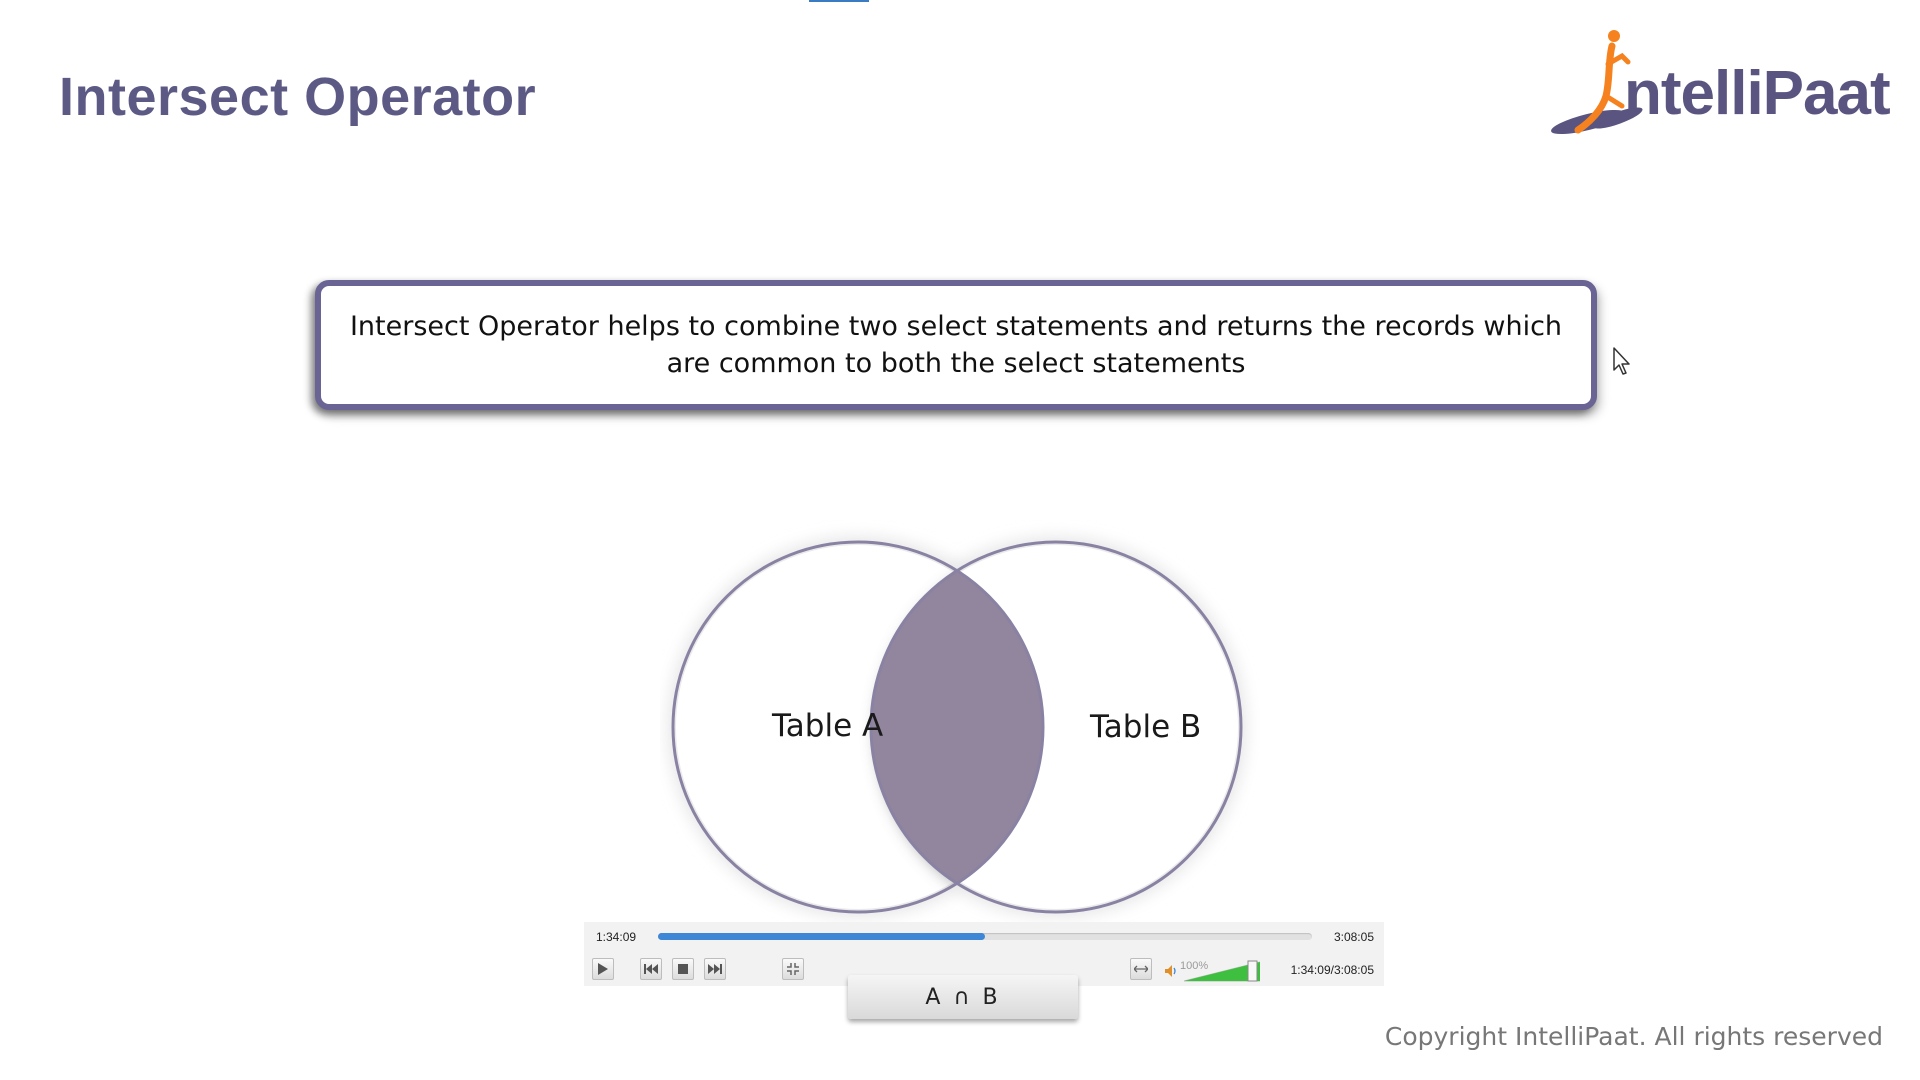 This screenshot has width=1920, height=1080. I want to click on previous-button, so click(651, 969).